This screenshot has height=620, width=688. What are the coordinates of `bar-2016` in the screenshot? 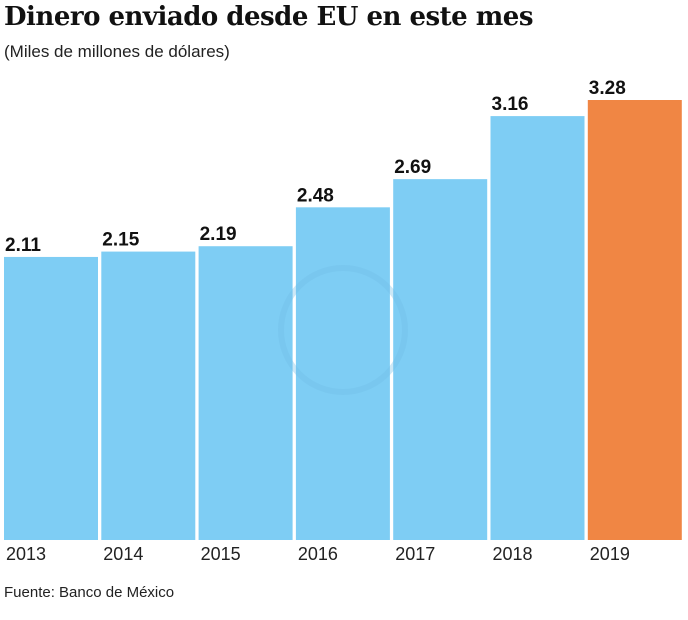 It's located at (342, 373).